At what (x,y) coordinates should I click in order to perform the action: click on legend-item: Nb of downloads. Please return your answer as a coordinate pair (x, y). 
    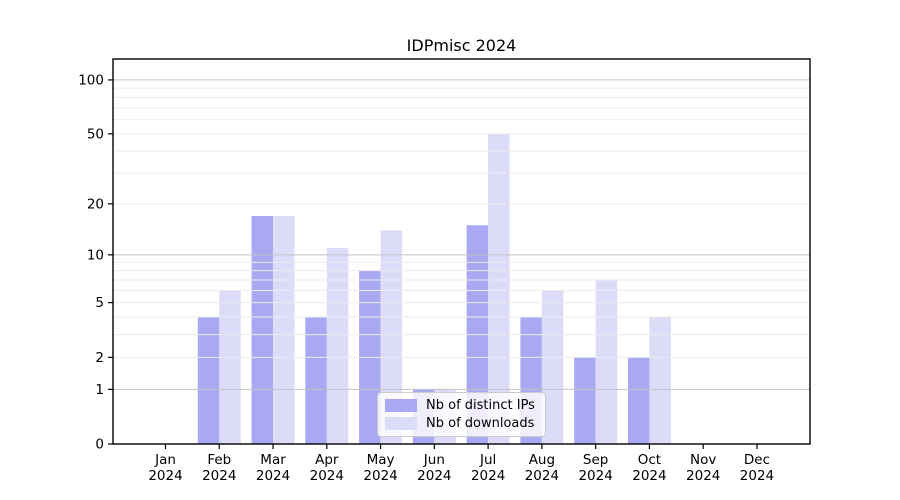
    Looking at the image, I should click on (461, 423).